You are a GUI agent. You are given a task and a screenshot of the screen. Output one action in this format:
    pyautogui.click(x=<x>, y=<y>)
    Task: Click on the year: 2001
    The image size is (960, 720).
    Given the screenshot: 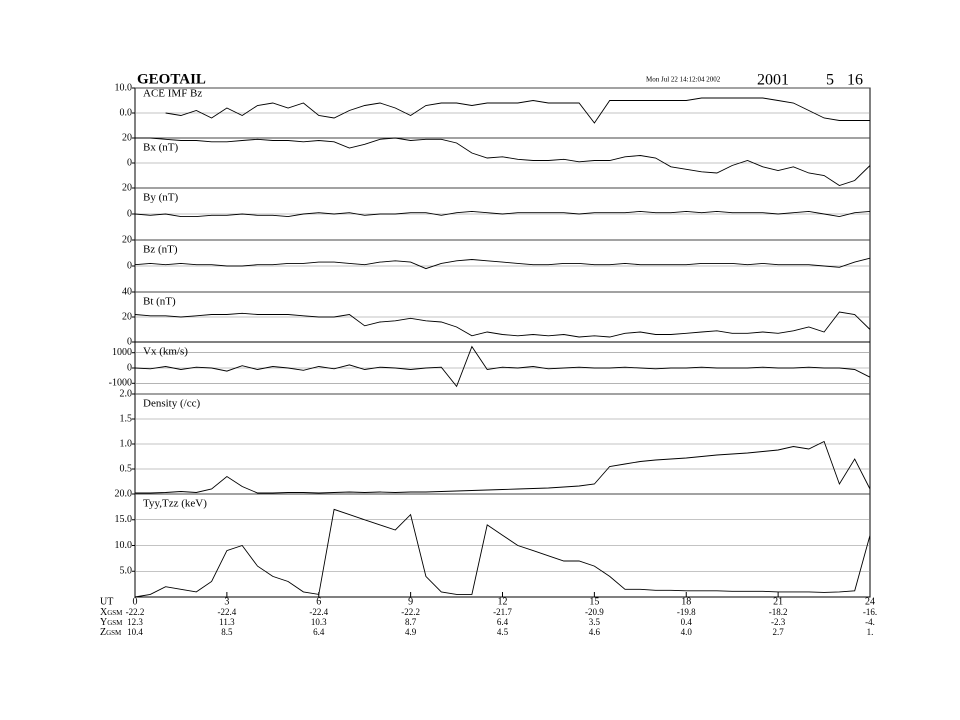 What is the action you would take?
    pyautogui.click(x=773, y=80)
    